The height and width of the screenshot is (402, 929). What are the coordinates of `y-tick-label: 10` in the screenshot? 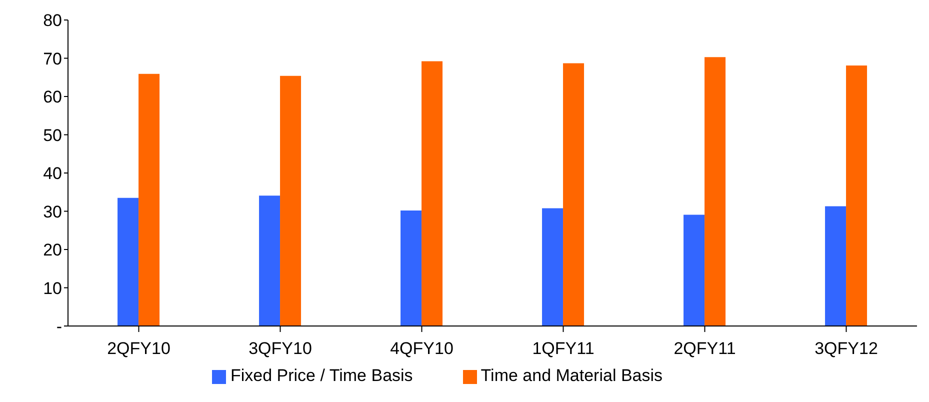 It's located at (52, 288).